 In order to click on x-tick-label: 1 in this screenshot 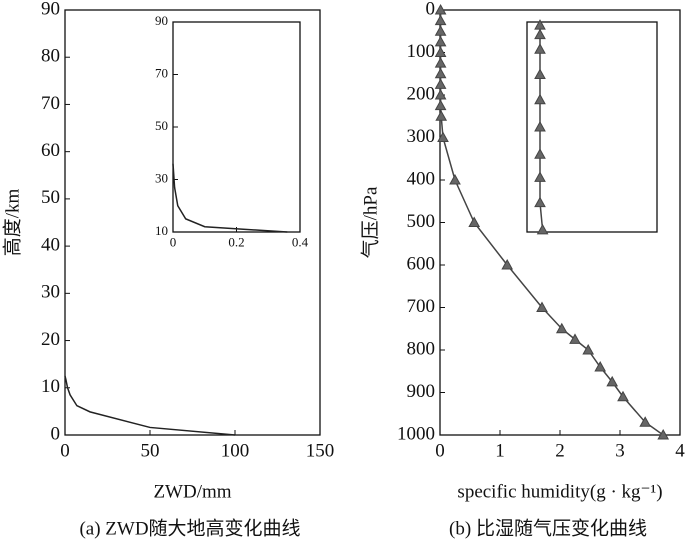, I will do `click(500, 450)`.